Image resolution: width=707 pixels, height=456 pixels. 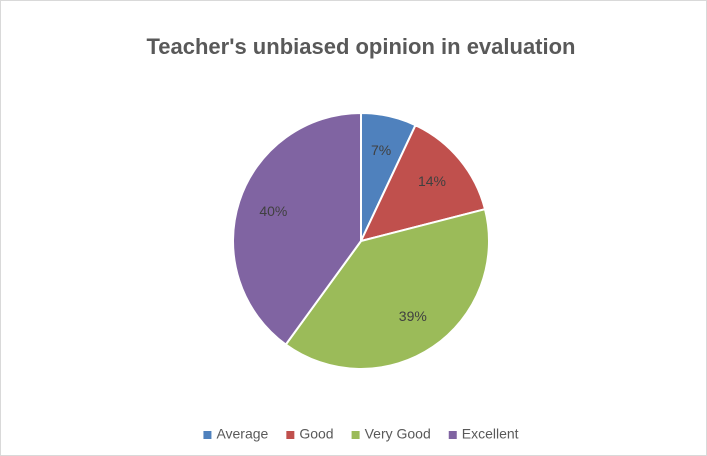 I want to click on data-label: 39%, so click(x=413, y=316).